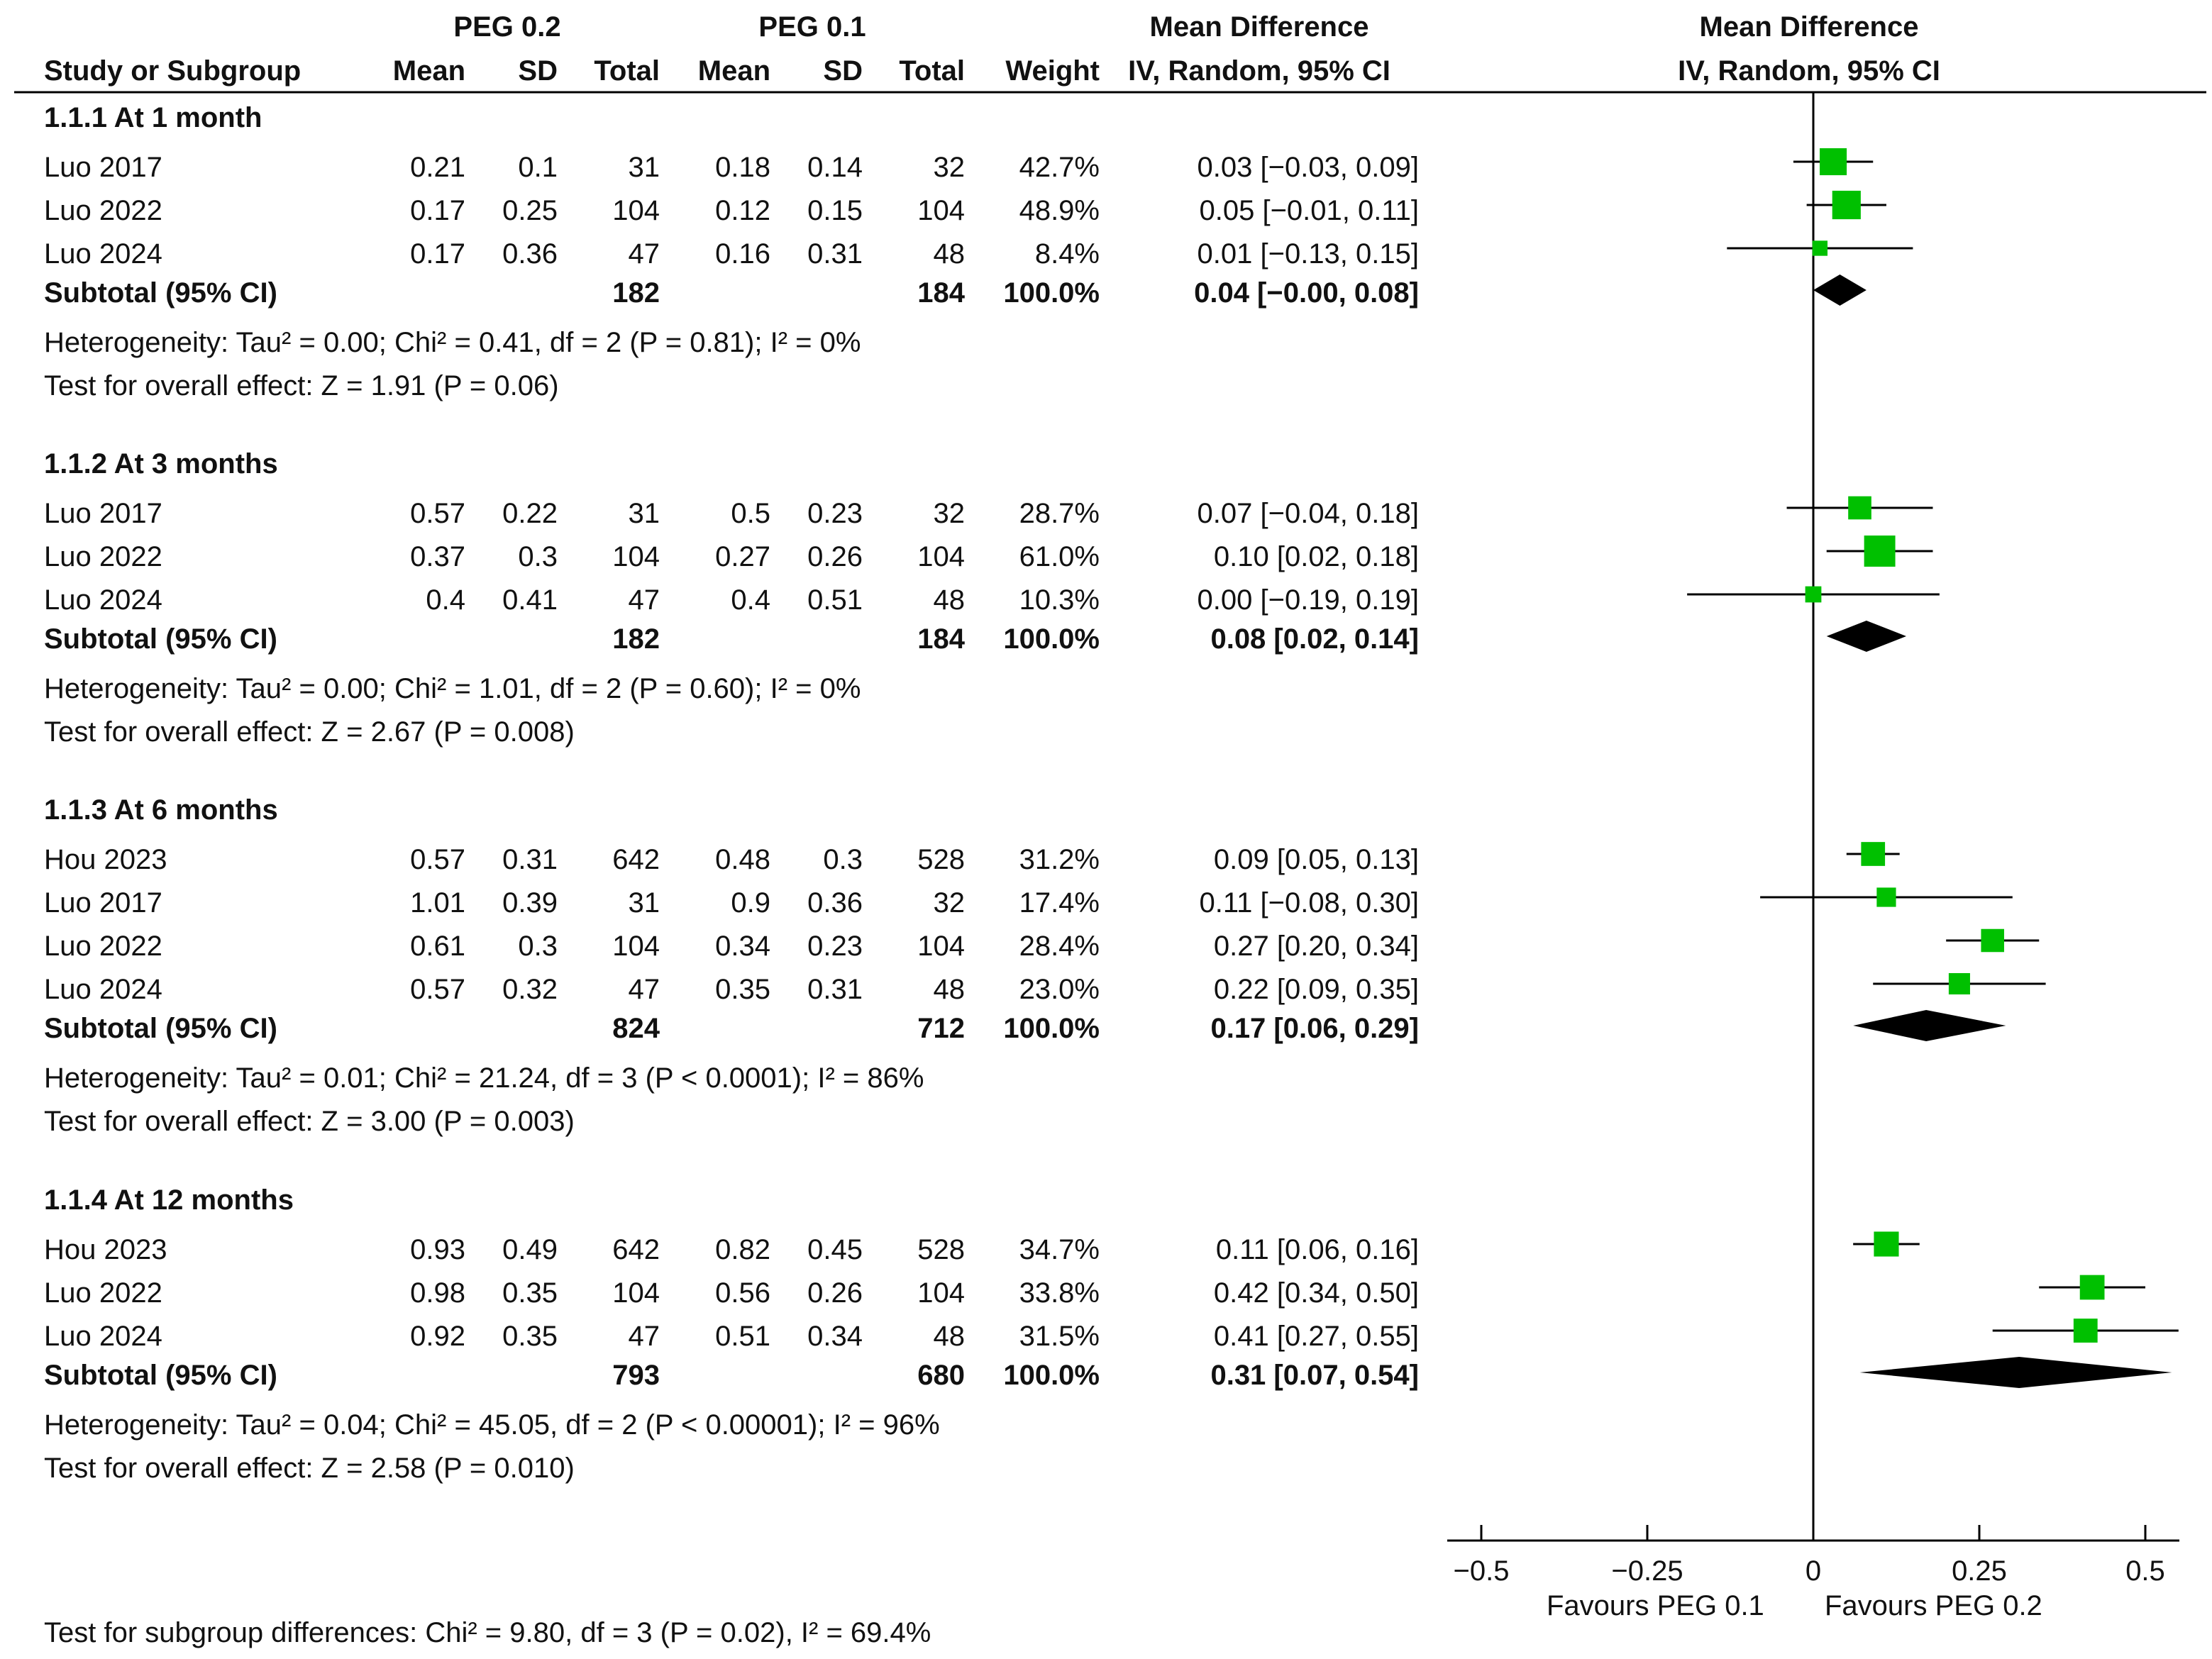  I want to click on subtotal-total-b: 680, so click(941, 1375).